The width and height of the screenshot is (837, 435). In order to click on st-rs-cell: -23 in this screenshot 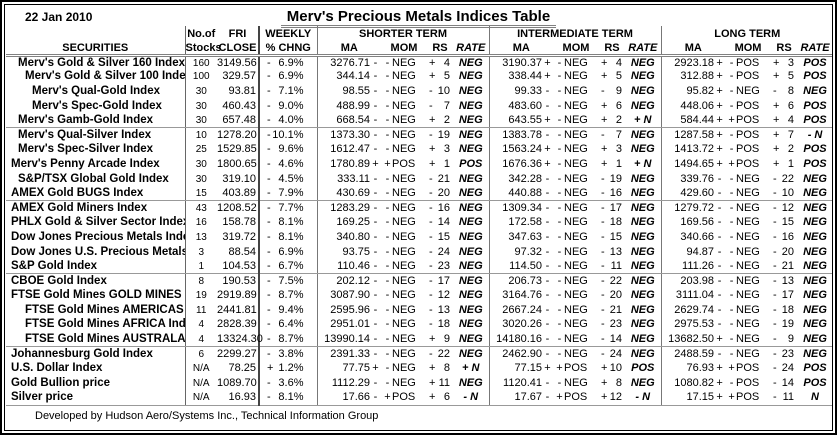, I will do `click(440, 267)`.